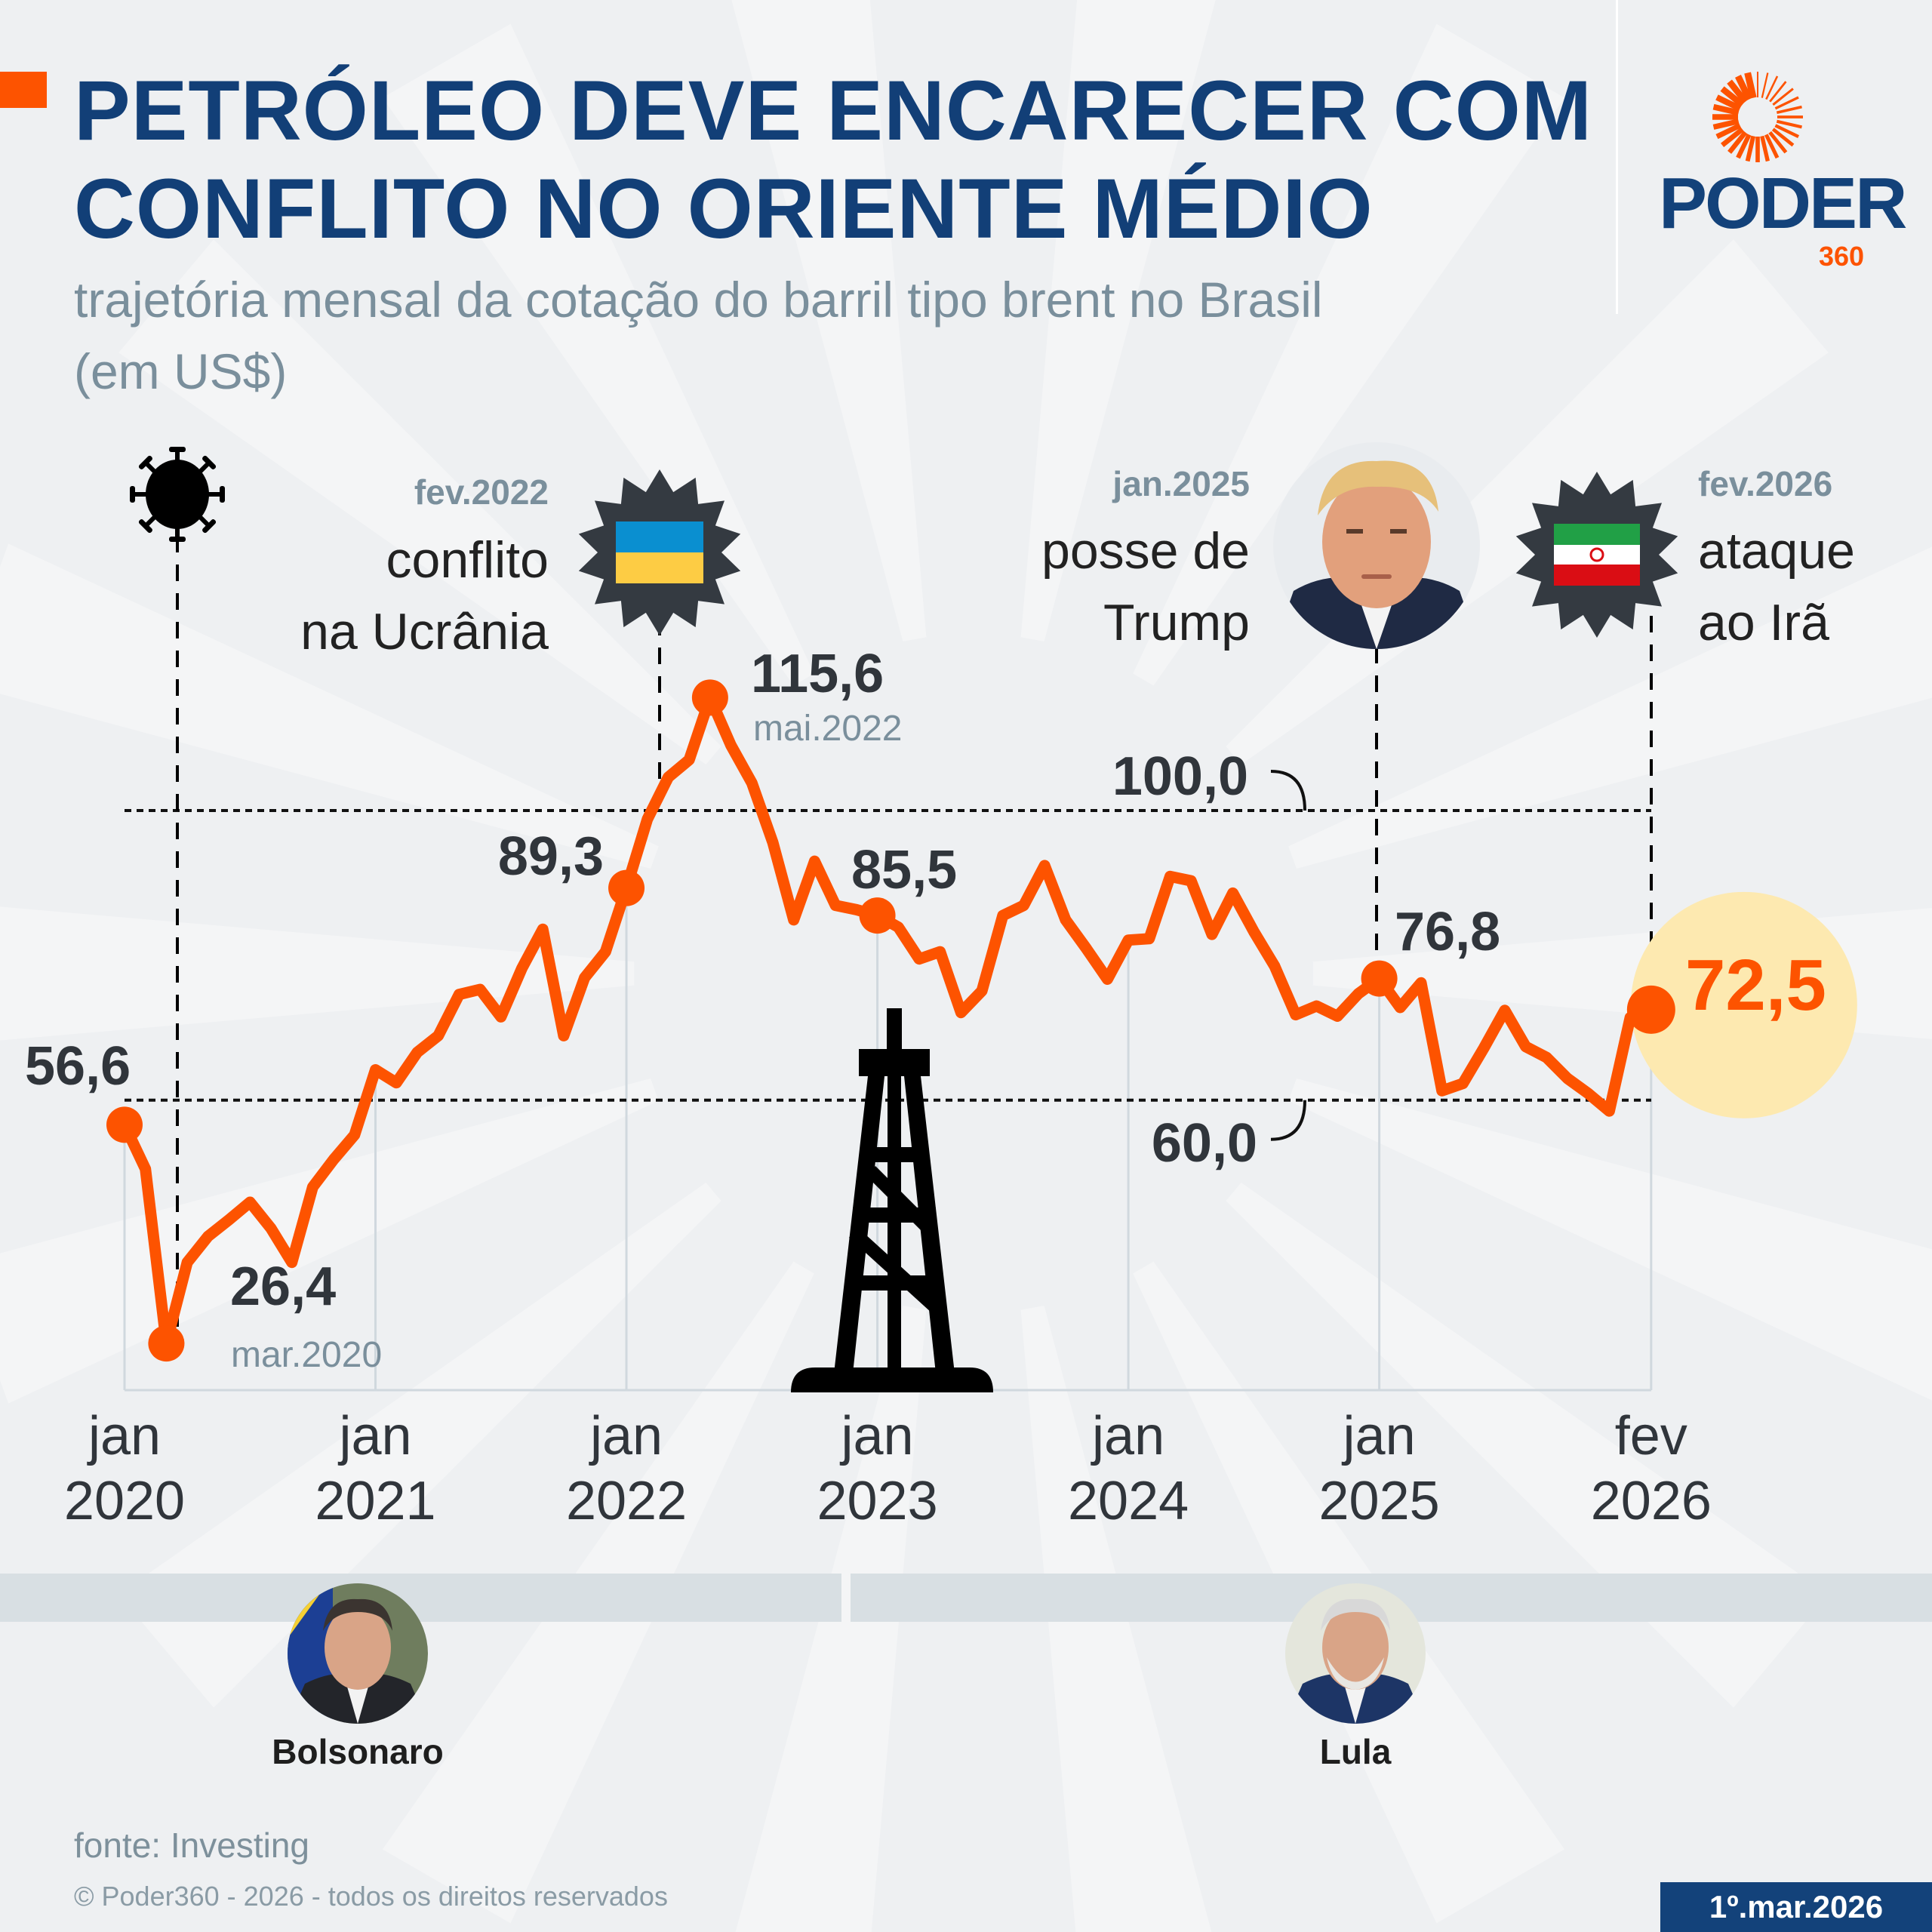 Image resolution: width=1932 pixels, height=1932 pixels. I want to click on trump-event-text: posse de Trump, so click(1061, 587).